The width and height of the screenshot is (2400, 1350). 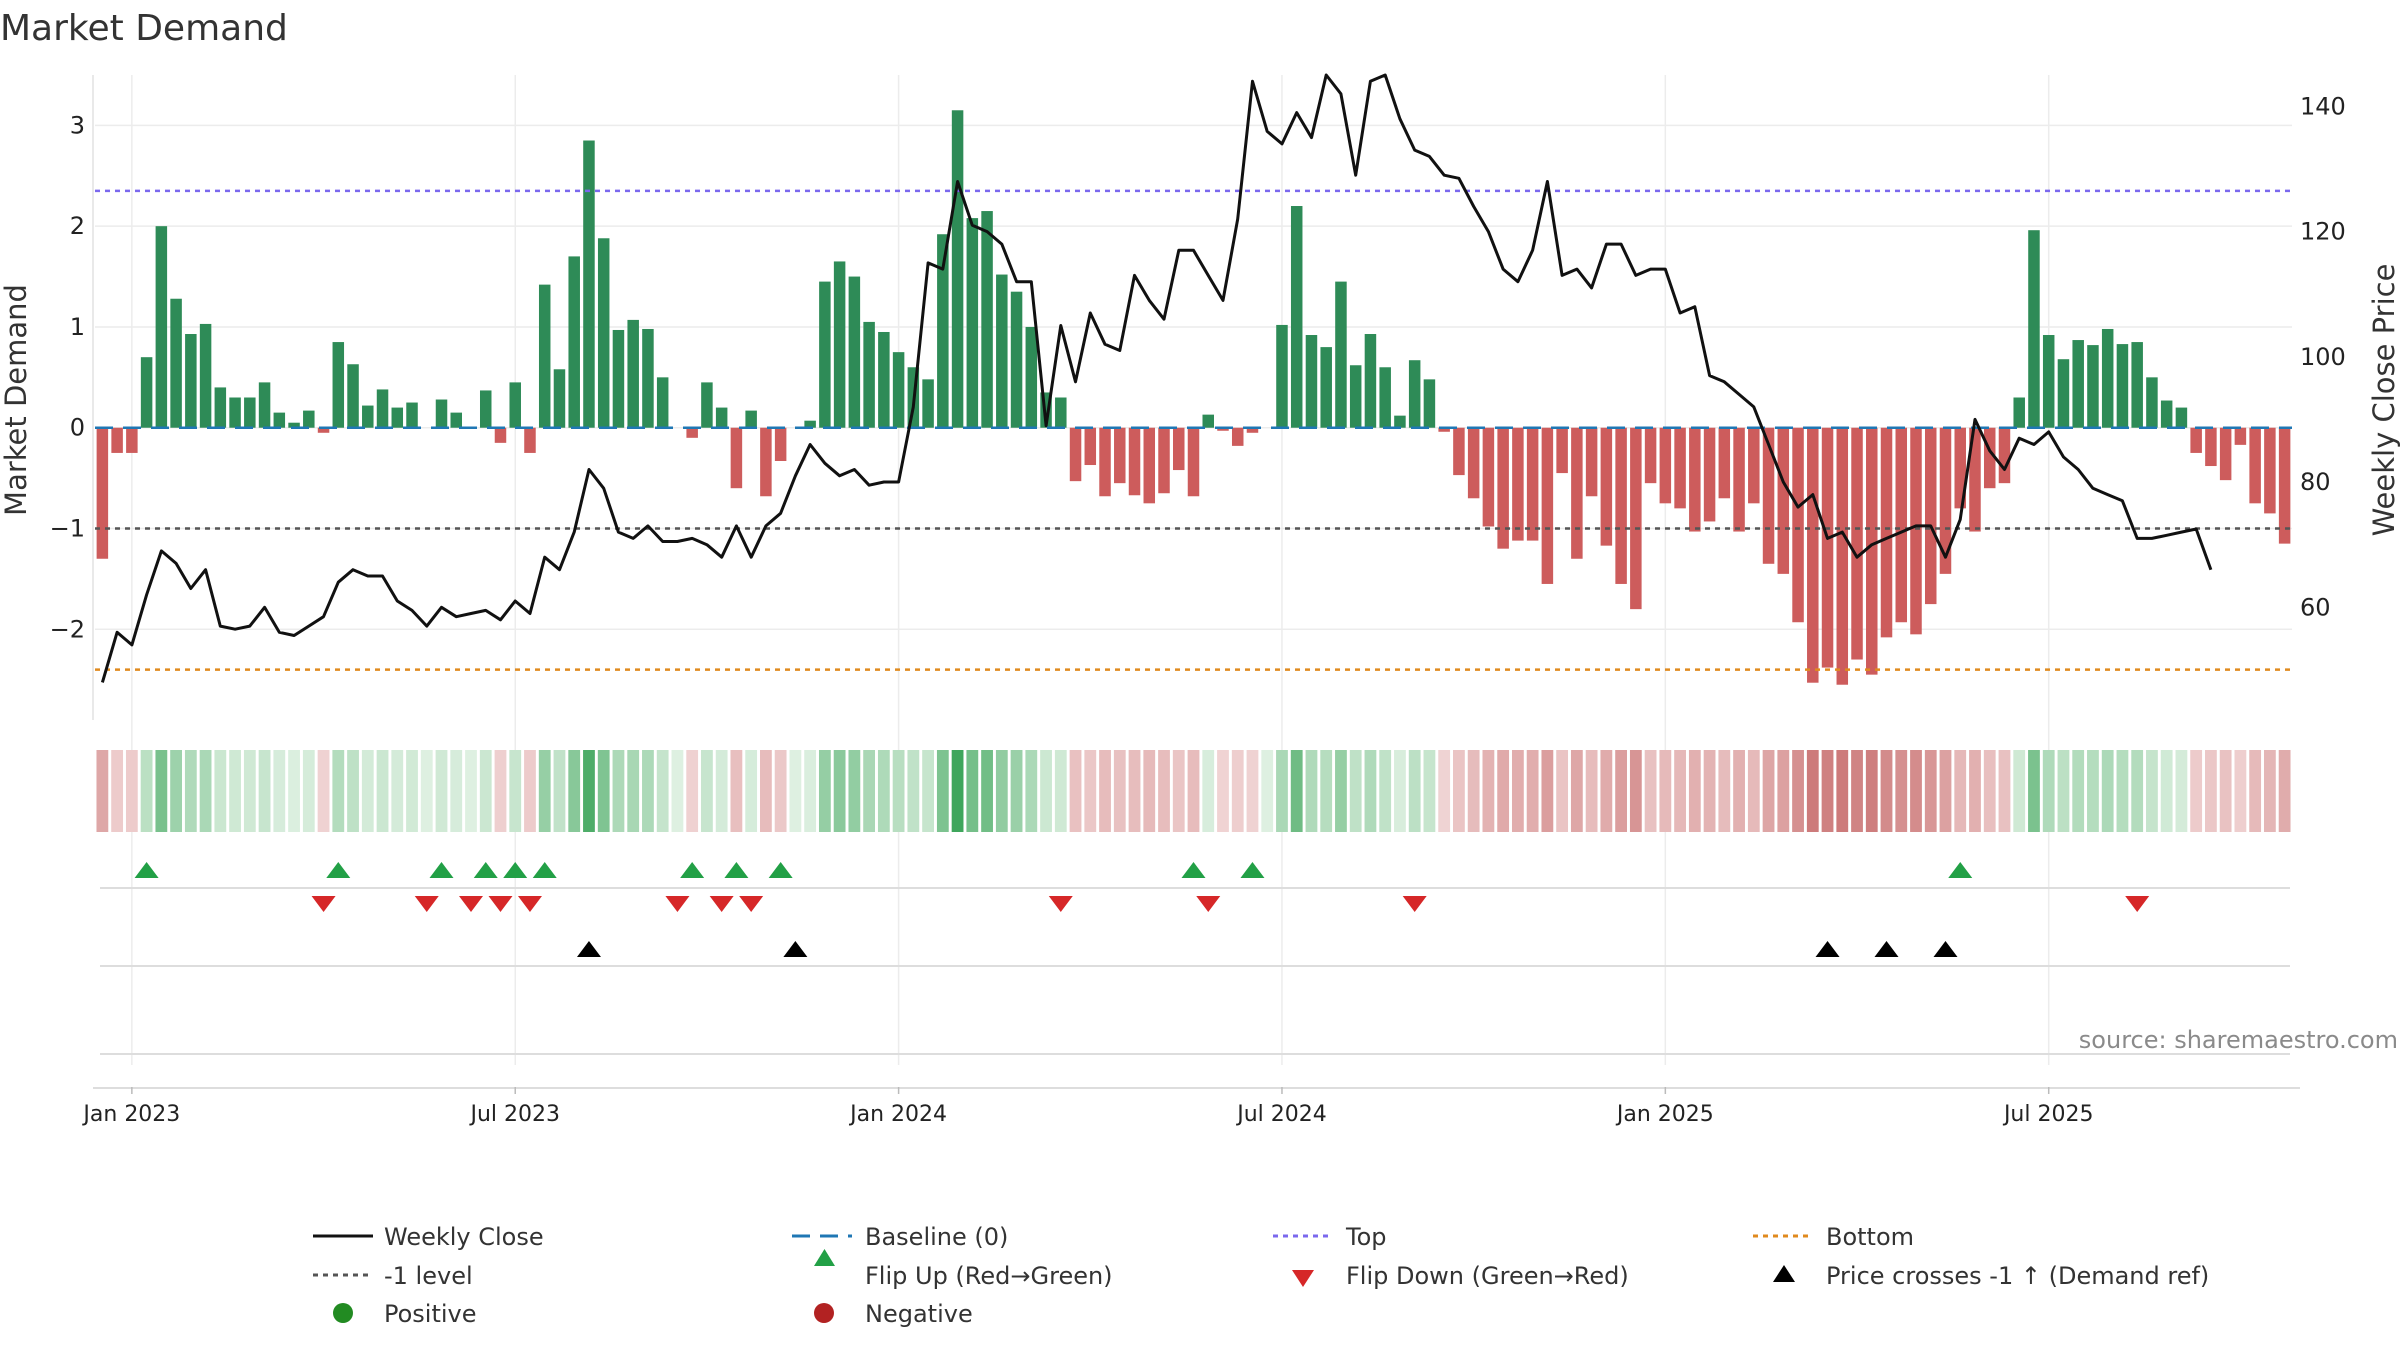 I want to click on legend-flip-up: Flip Up (Red→Green), so click(x=963, y=1269).